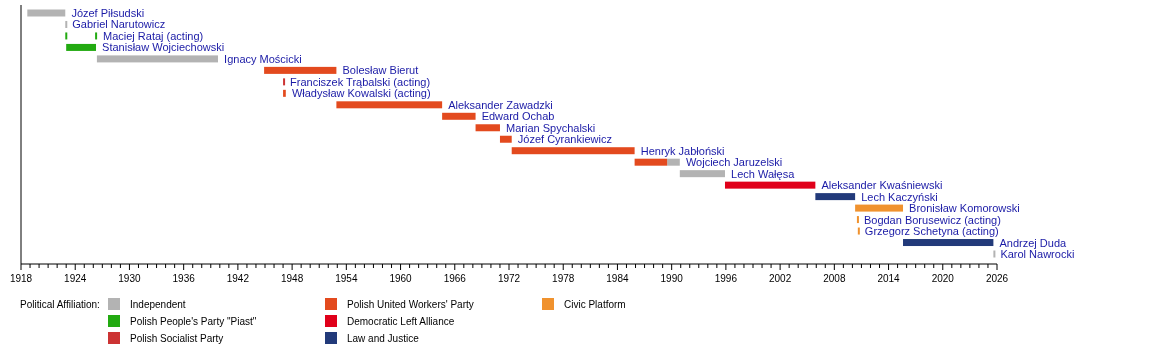 The height and width of the screenshot is (352, 1150). Describe the element at coordinates (500, 104) in the screenshot. I see `y-tick-label: Aleksander Zawadzki` at that location.